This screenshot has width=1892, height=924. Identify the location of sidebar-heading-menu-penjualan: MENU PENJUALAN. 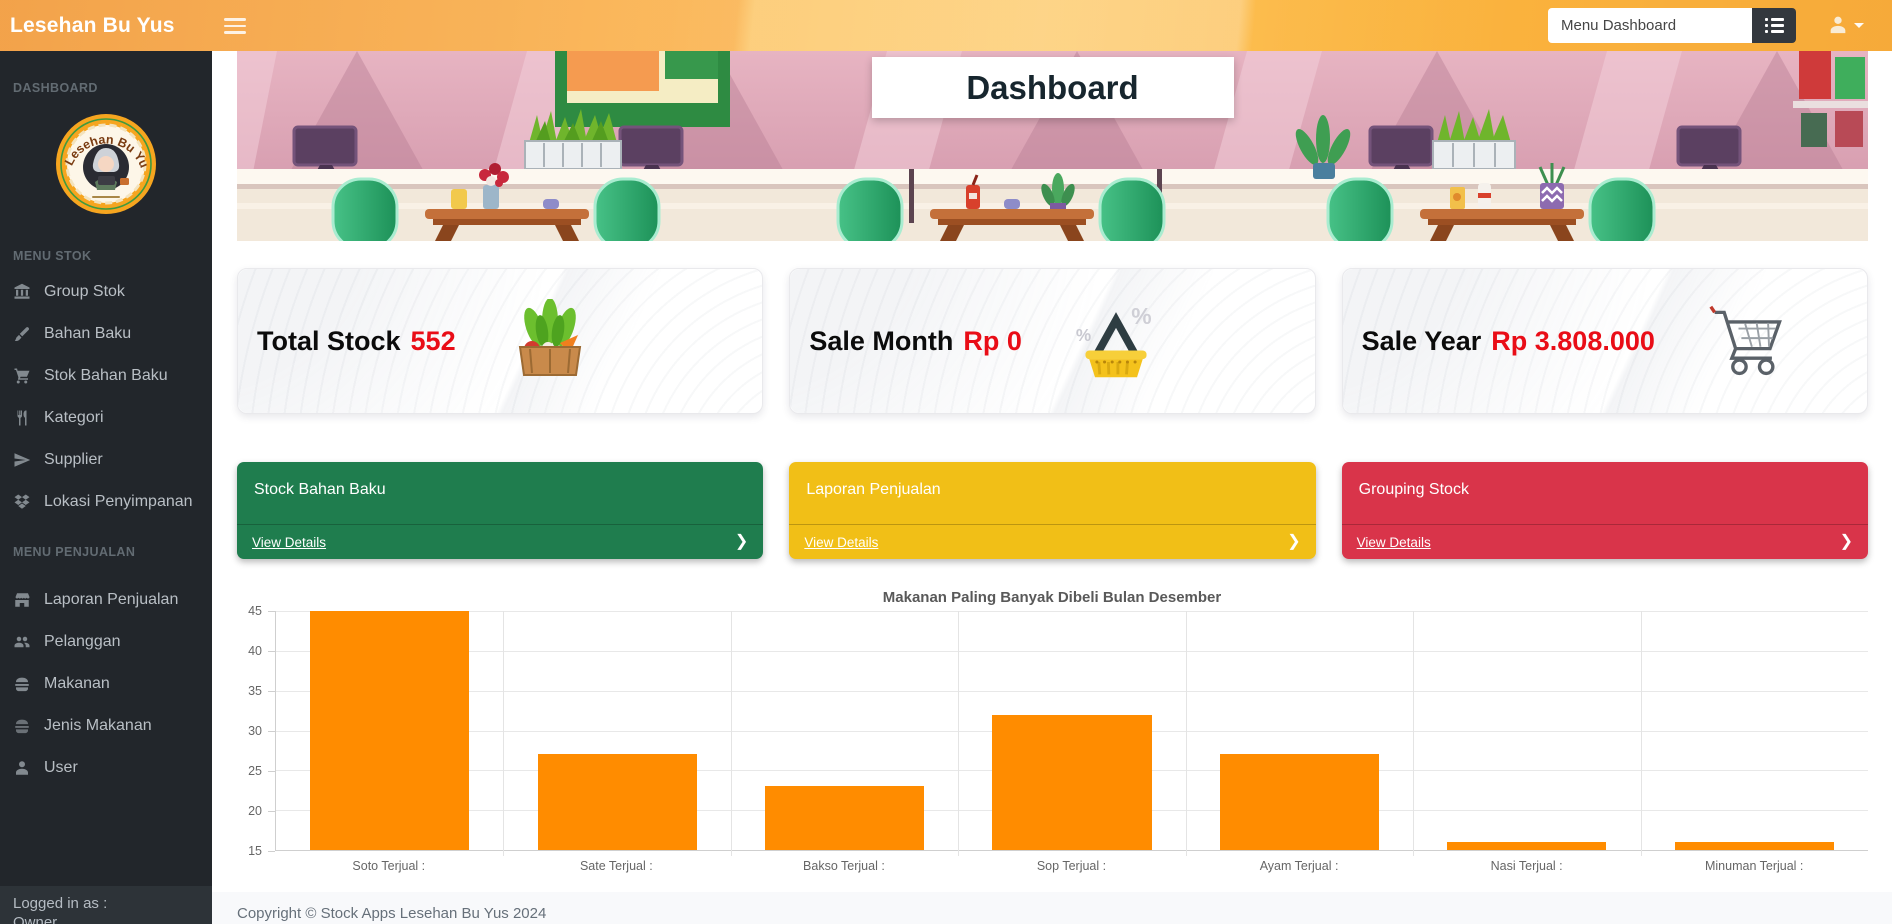
(74, 552).